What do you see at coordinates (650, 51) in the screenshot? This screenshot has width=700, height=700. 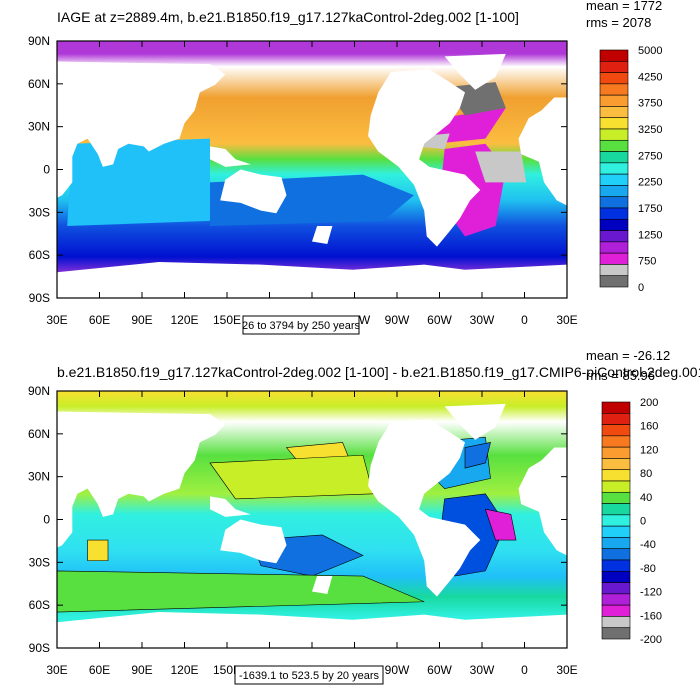 I see `colorbar-label: 5000` at bounding box center [650, 51].